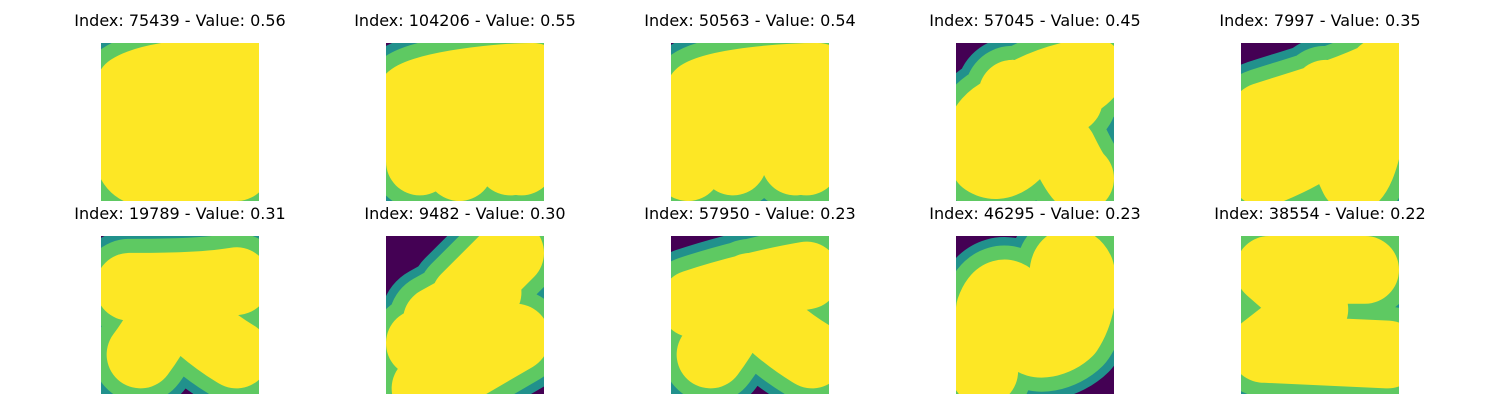 This screenshot has height=400, width=1500. I want to click on image-panel-2: Index: 104206 - Value: 0.55, so click(465, 105).